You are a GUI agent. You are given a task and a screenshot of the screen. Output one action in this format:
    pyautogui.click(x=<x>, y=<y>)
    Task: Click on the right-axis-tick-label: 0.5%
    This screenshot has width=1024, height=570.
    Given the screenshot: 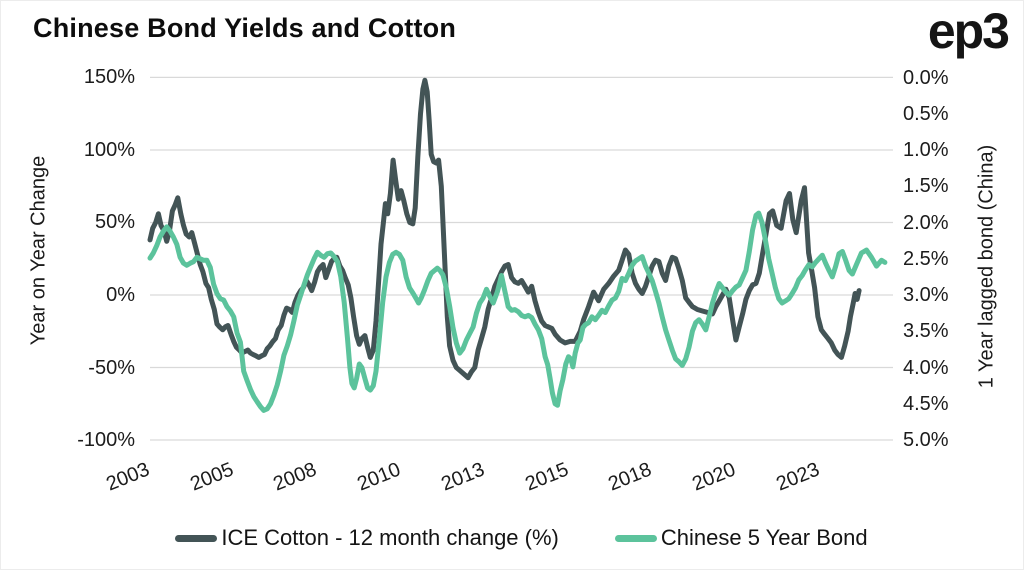 What is the action you would take?
    pyautogui.click(x=926, y=113)
    